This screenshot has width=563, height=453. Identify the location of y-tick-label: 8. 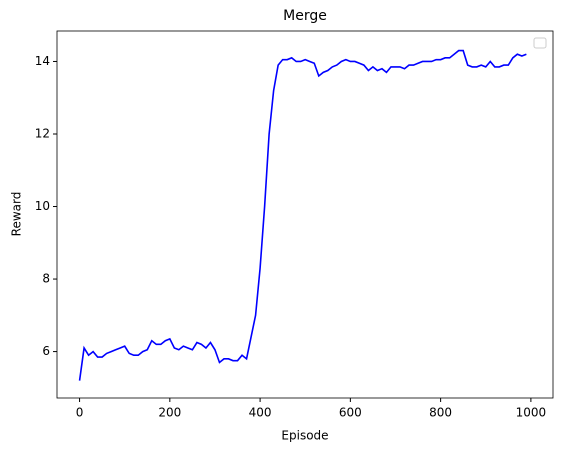
(46, 279).